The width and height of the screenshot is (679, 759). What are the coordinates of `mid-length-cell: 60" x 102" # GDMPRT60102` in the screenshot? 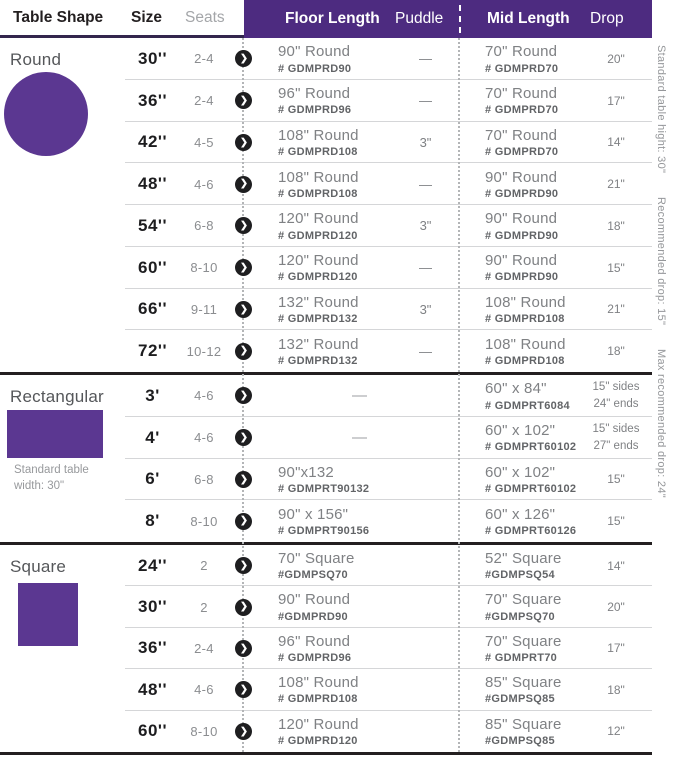 It's located at (525, 480).